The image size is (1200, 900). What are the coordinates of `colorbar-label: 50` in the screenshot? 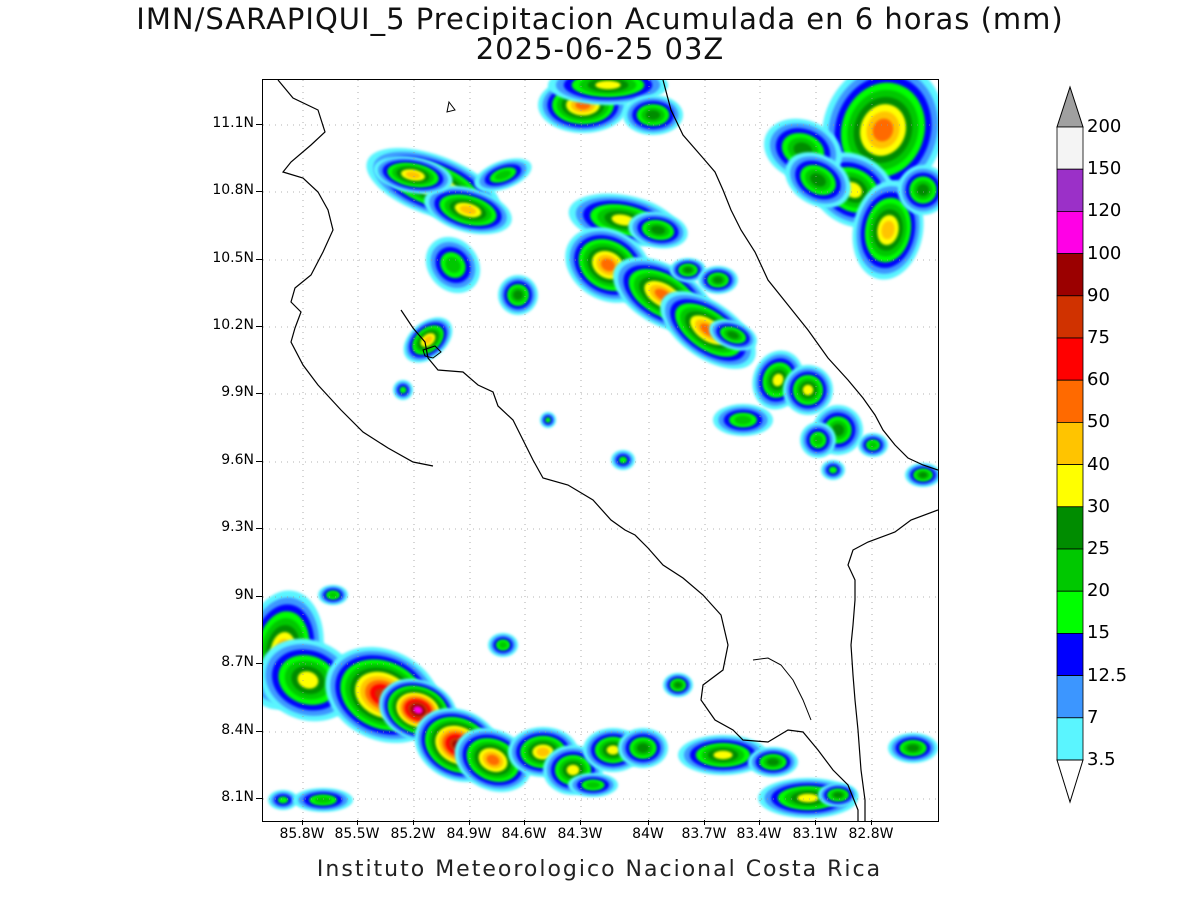 It's located at (1098, 422).